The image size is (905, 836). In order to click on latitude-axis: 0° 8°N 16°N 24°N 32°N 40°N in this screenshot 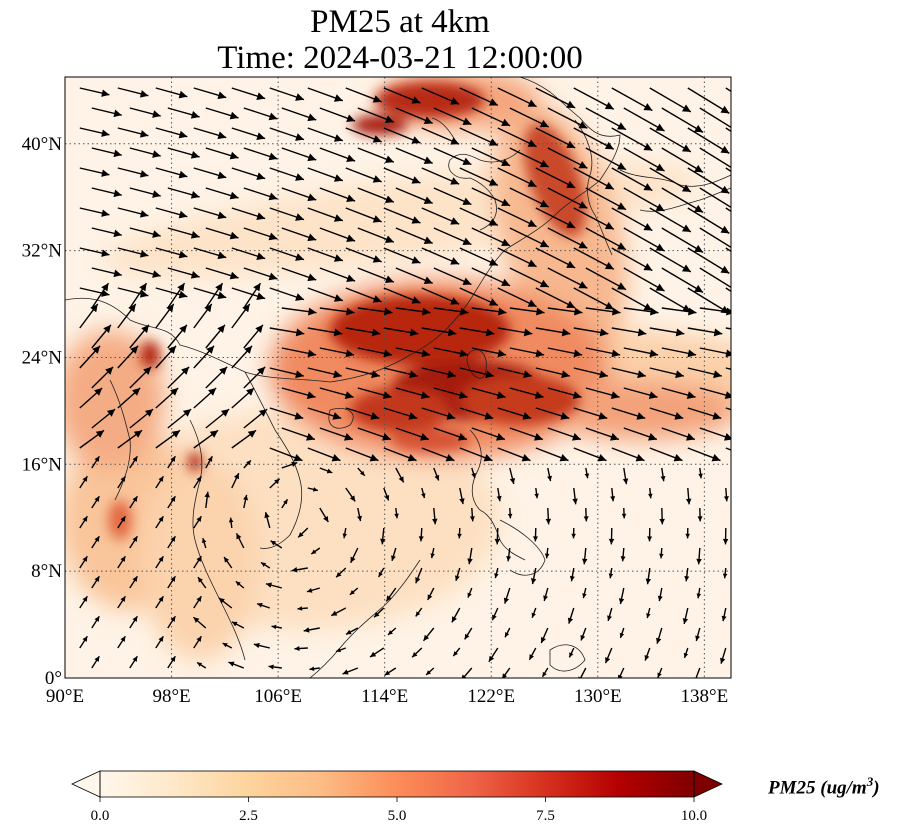, I will do `click(42, 411)`.